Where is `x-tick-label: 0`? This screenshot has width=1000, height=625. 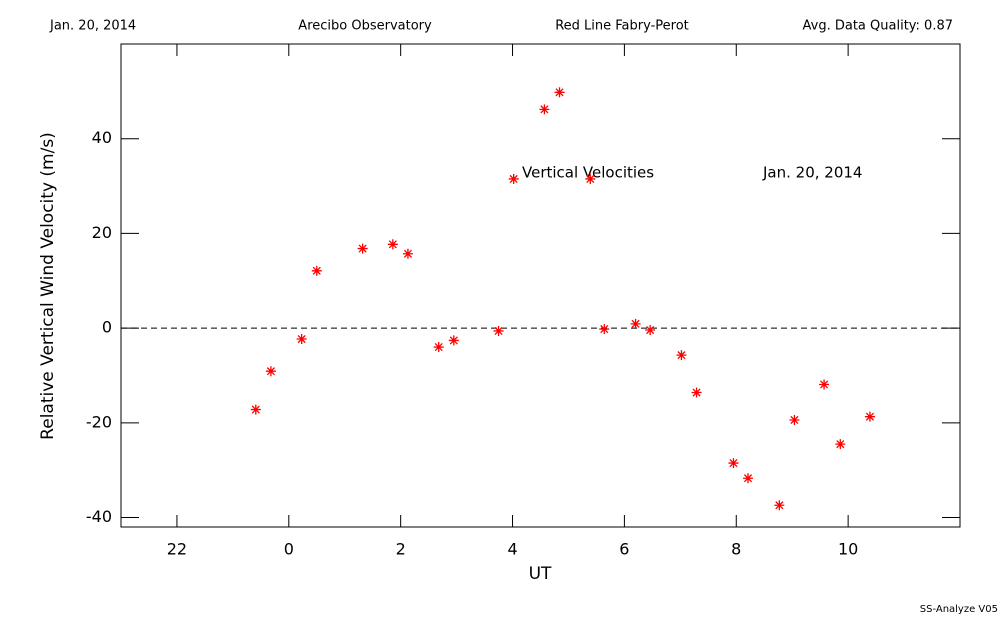
x-tick-label: 0 is located at coordinates (289, 549).